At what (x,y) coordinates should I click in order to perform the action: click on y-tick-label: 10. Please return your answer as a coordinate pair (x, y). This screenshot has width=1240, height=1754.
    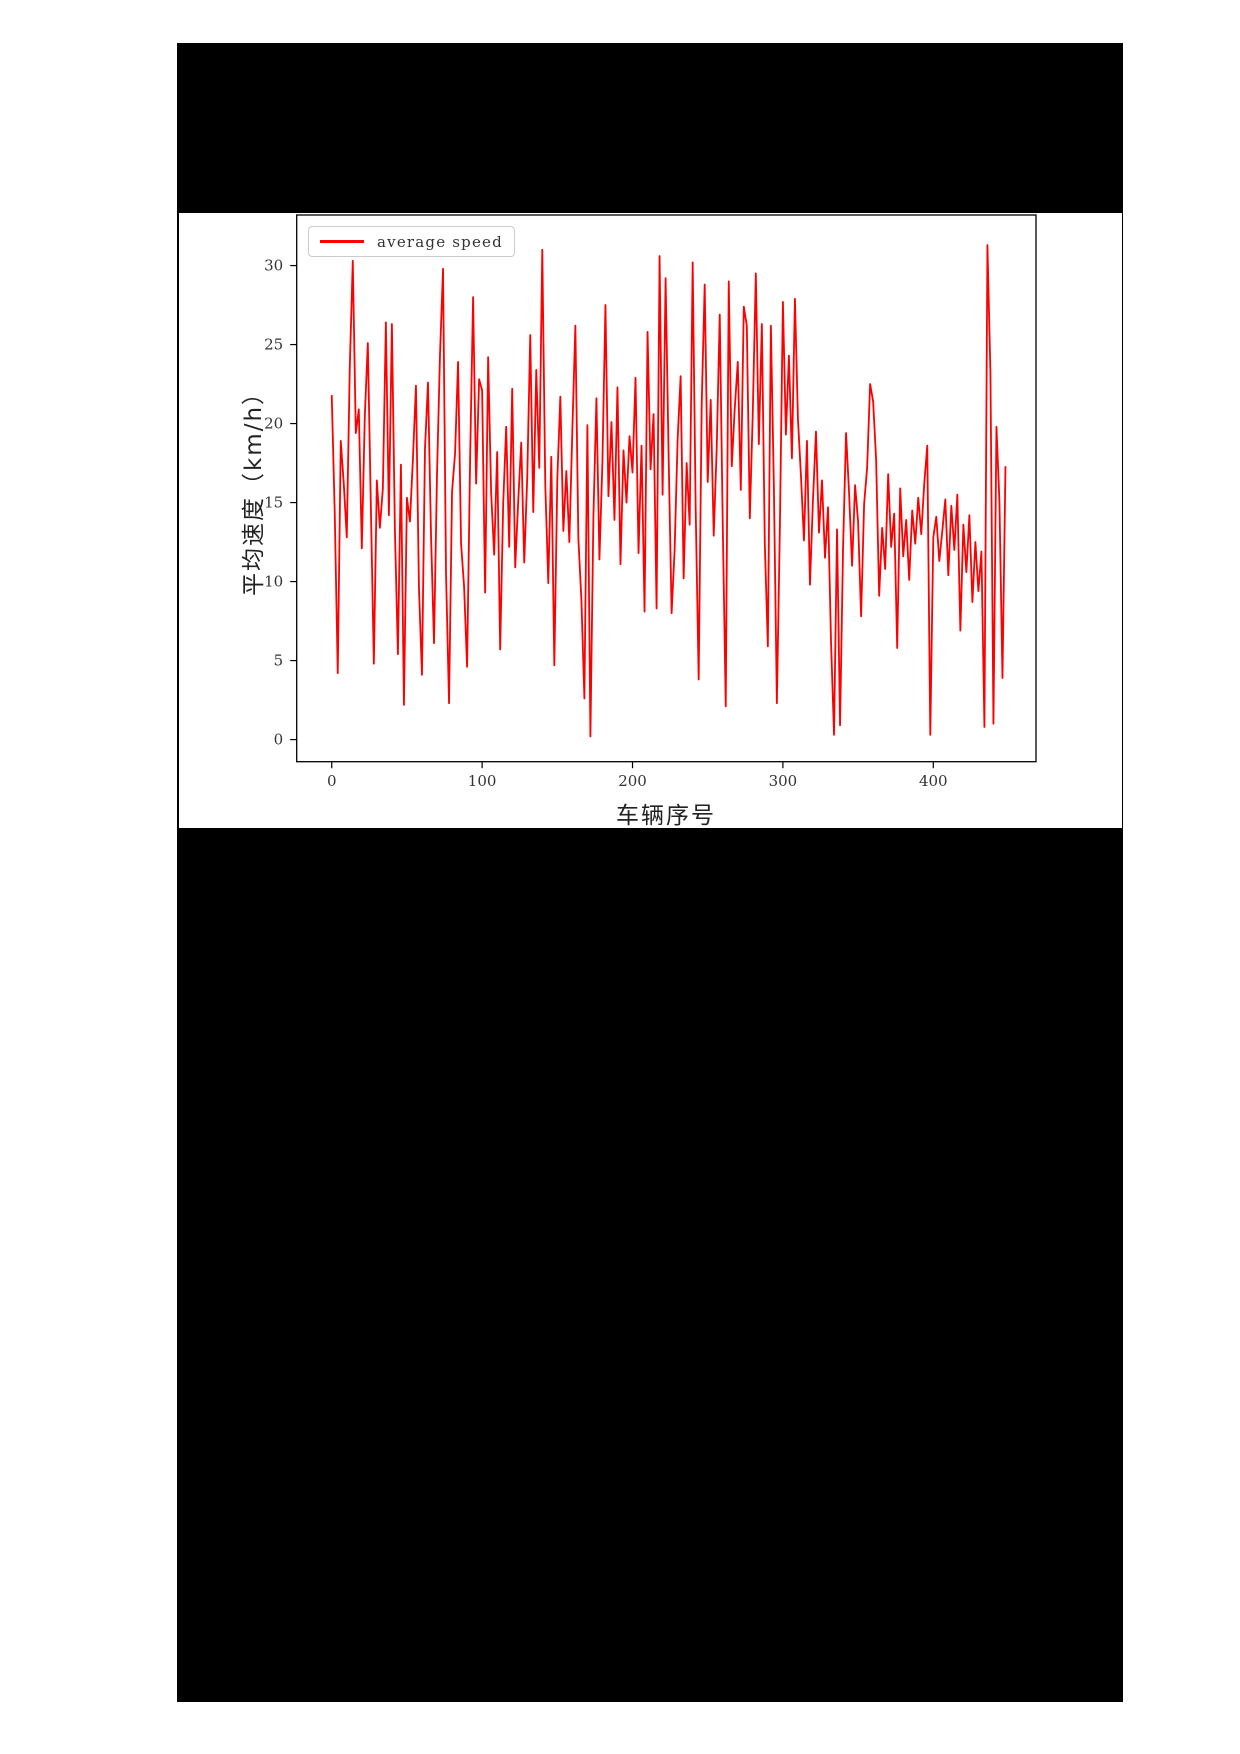
    Looking at the image, I should click on (273, 582).